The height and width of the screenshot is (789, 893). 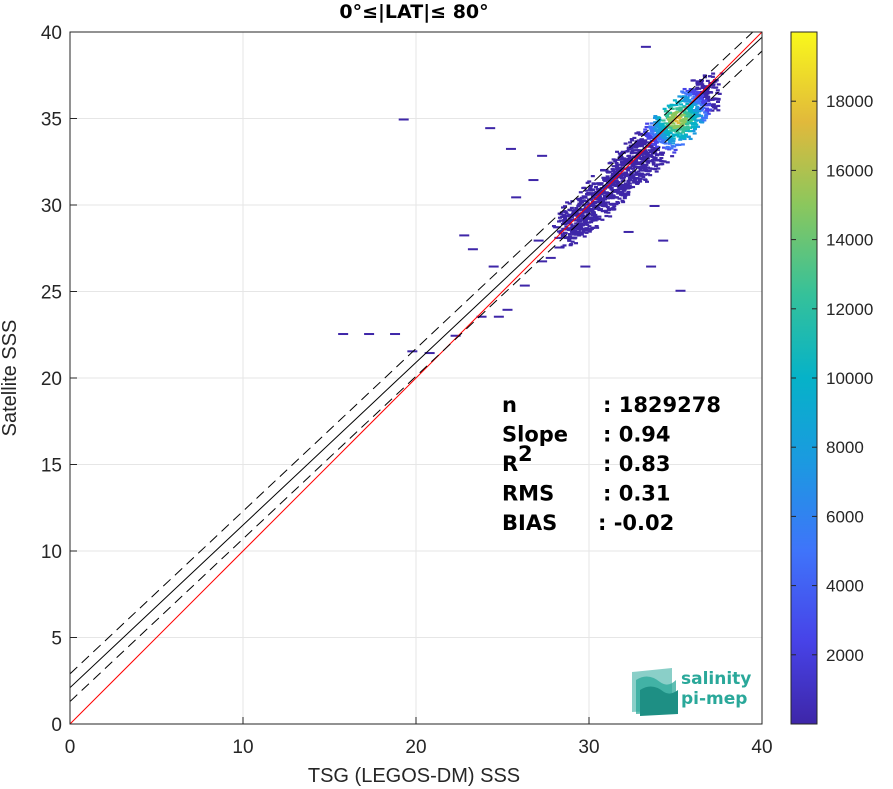 What do you see at coordinates (588, 747) in the screenshot?
I see `x-tick-label: 30` at bounding box center [588, 747].